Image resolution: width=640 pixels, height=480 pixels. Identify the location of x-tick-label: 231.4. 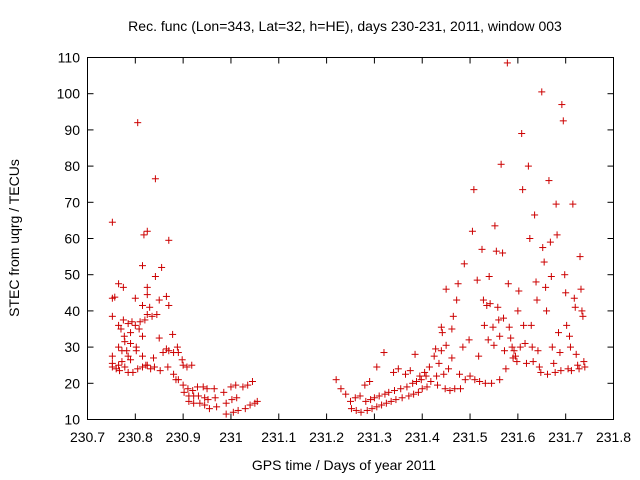
(422, 437).